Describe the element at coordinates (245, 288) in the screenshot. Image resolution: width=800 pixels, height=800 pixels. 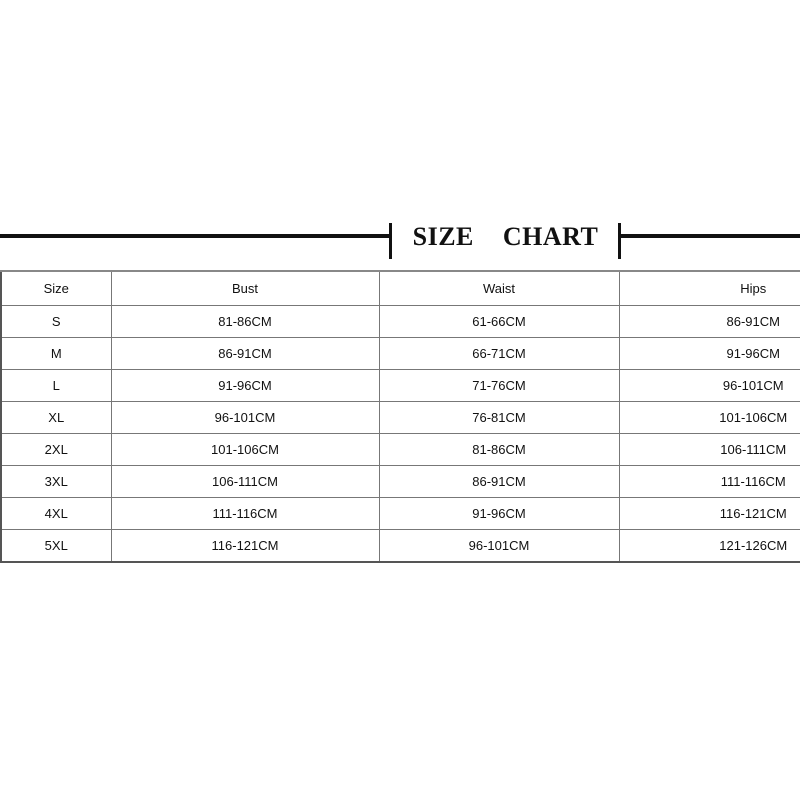
I see `header-bust: Bust` at that location.